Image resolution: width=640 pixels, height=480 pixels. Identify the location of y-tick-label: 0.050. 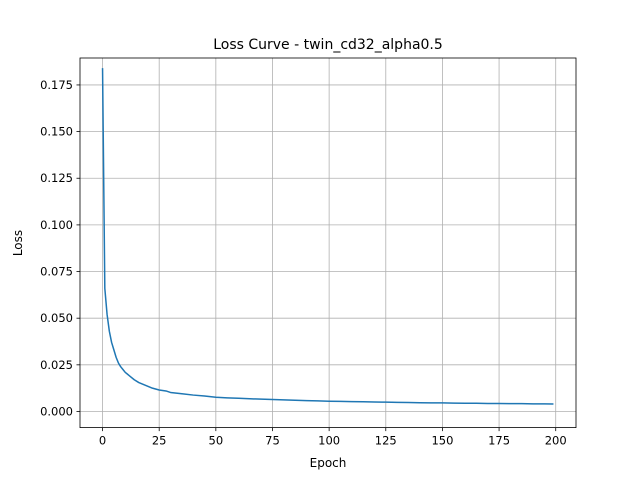
(56, 318).